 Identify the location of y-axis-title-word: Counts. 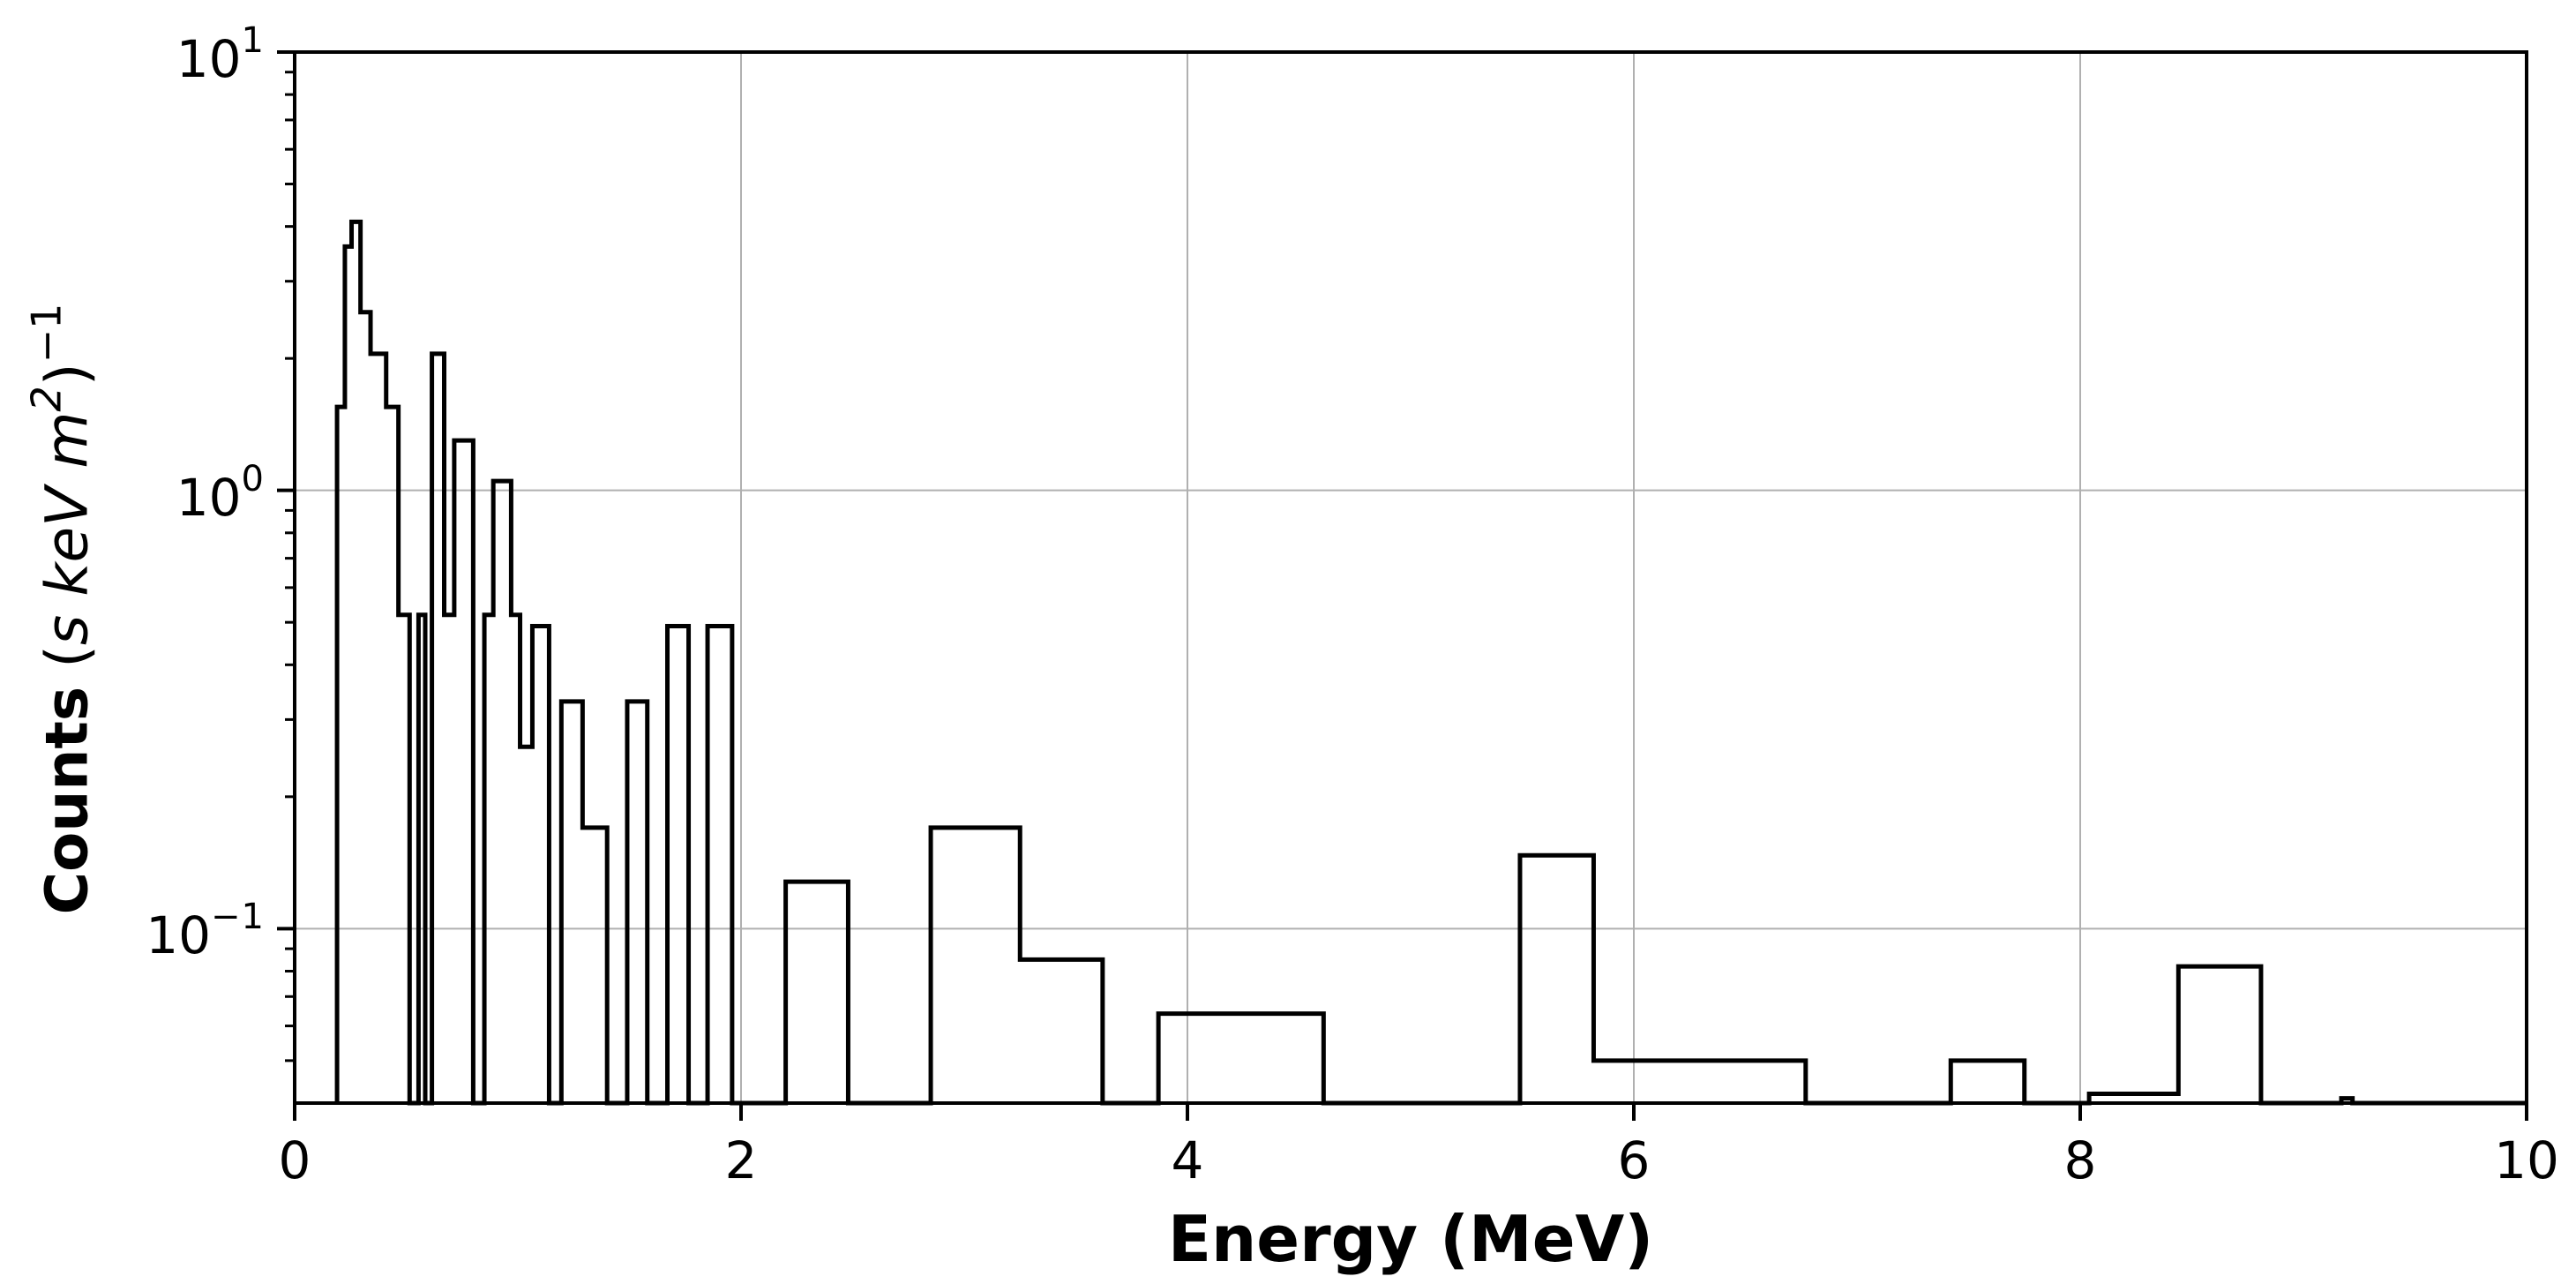
(67, 800).